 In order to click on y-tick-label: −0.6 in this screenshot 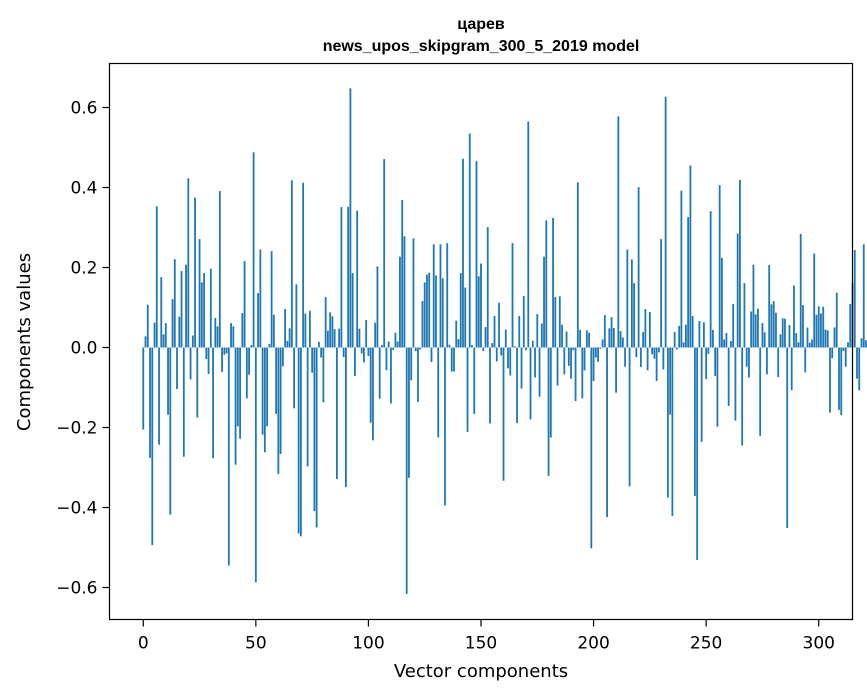, I will do `click(76, 589)`.